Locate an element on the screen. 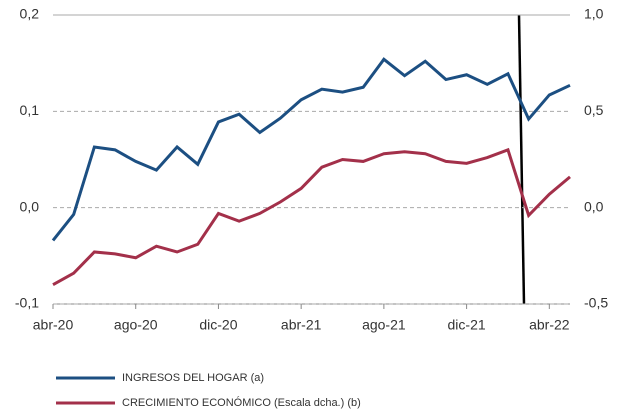 The width and height of the screenshot is (617, 412). x-tick-label: ago-21 is located at coordinates (384, 325).